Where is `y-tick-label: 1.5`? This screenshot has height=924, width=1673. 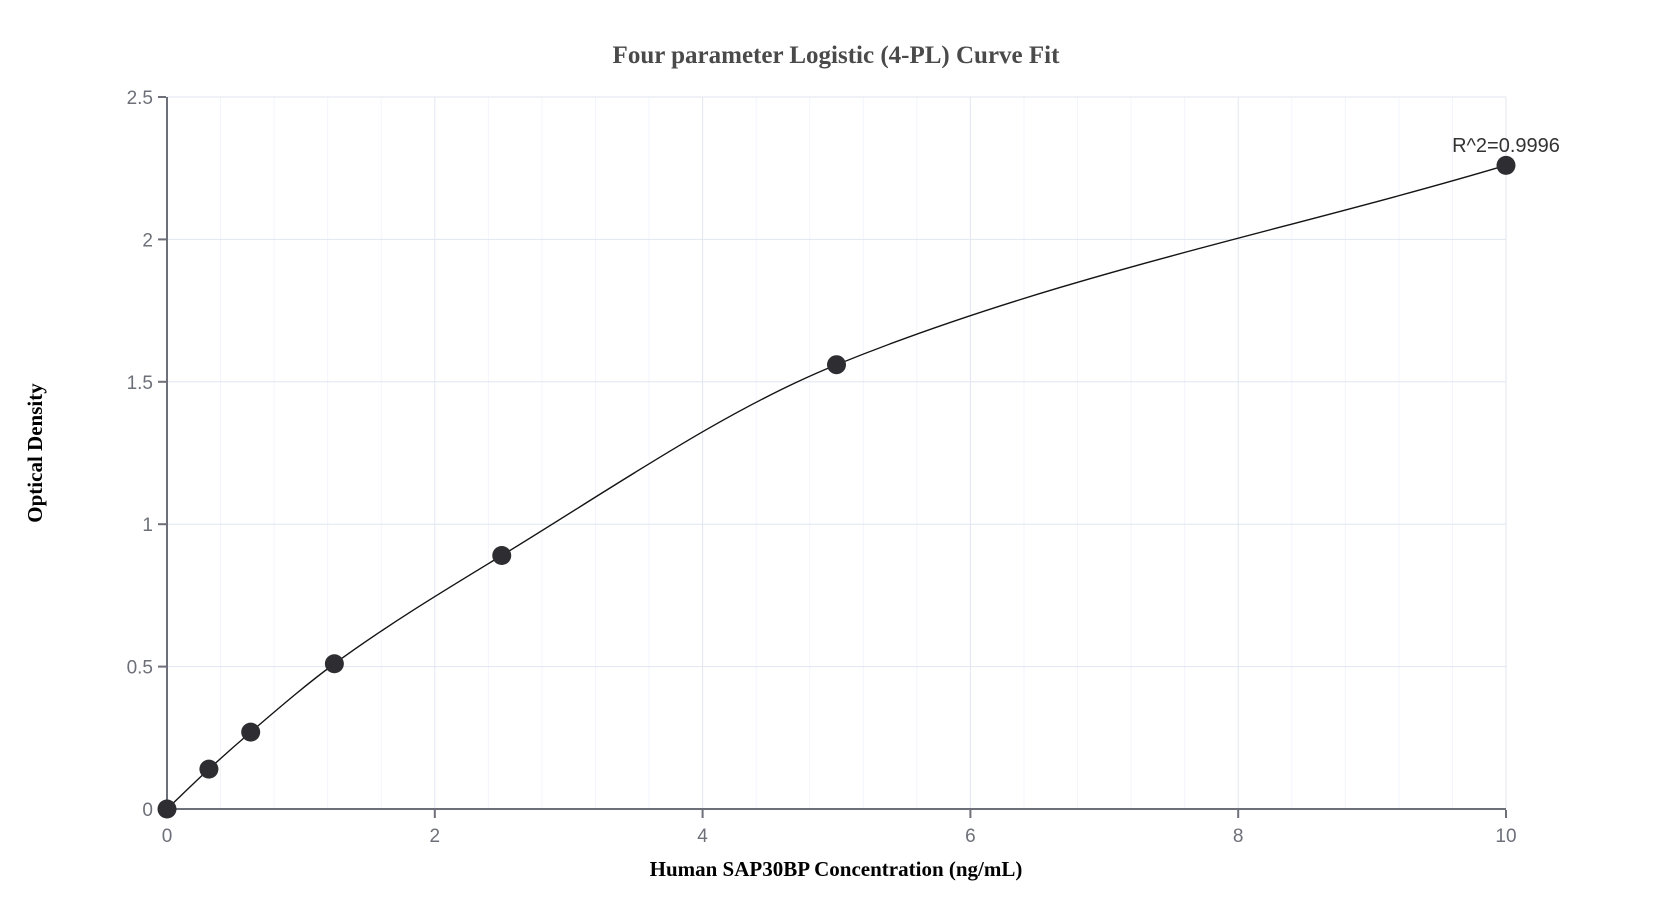 y-tick-label: 1.5 is located at coordinates (140, 383).